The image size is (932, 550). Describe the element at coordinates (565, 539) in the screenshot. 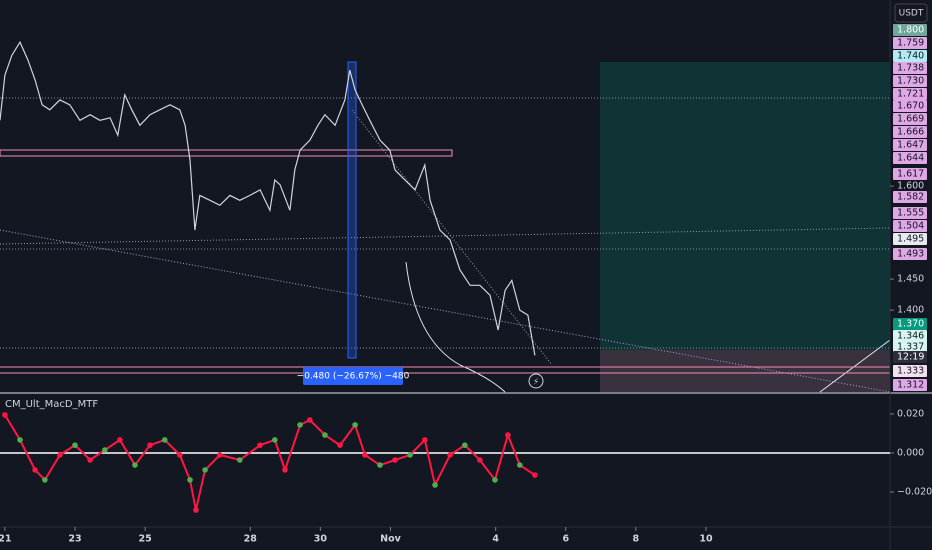

I see `x-tick-label: 6` at that location.